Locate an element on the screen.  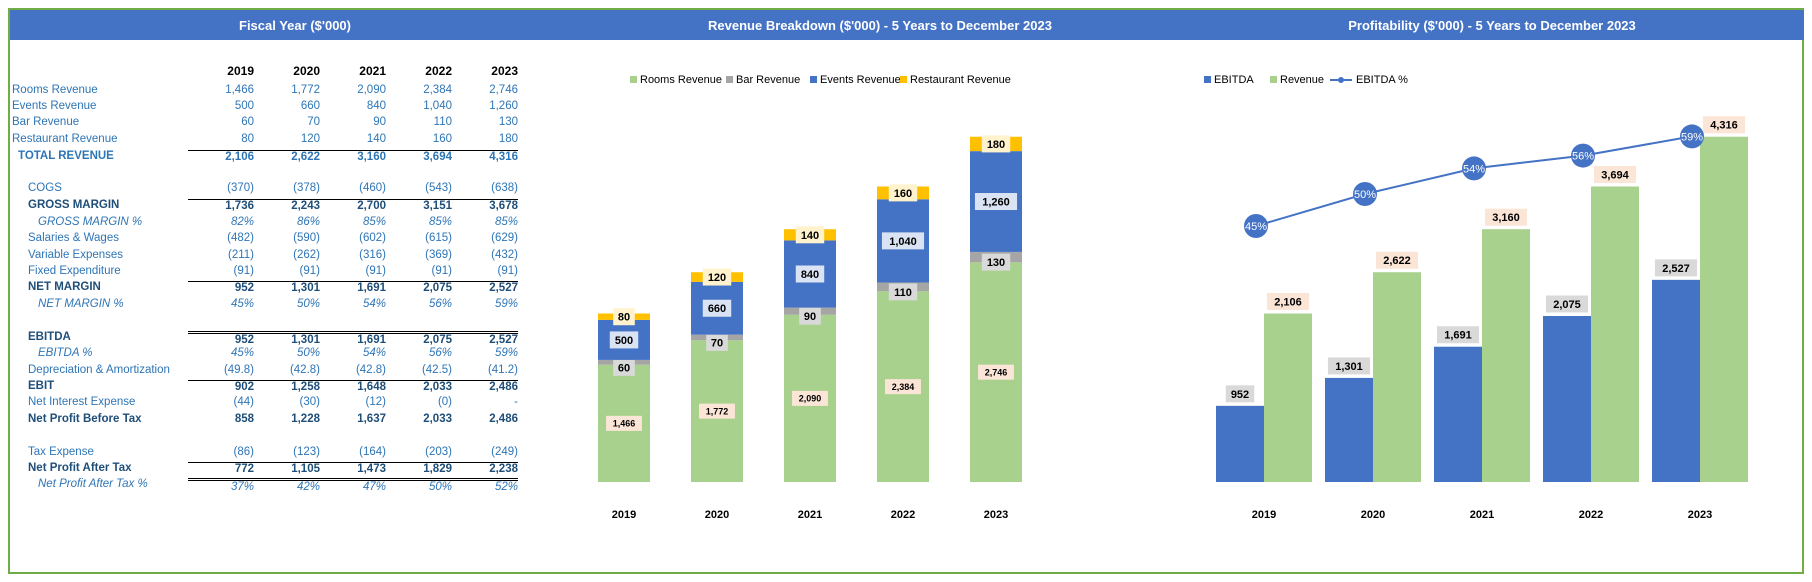
data-label-text: 140 is located at coordinates (810, 236).